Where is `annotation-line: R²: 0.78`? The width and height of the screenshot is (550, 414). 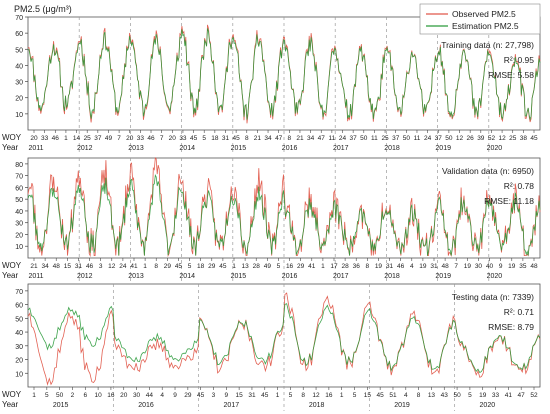
annotation-line: R²: 0.78 is located at coordinates (519, 186).